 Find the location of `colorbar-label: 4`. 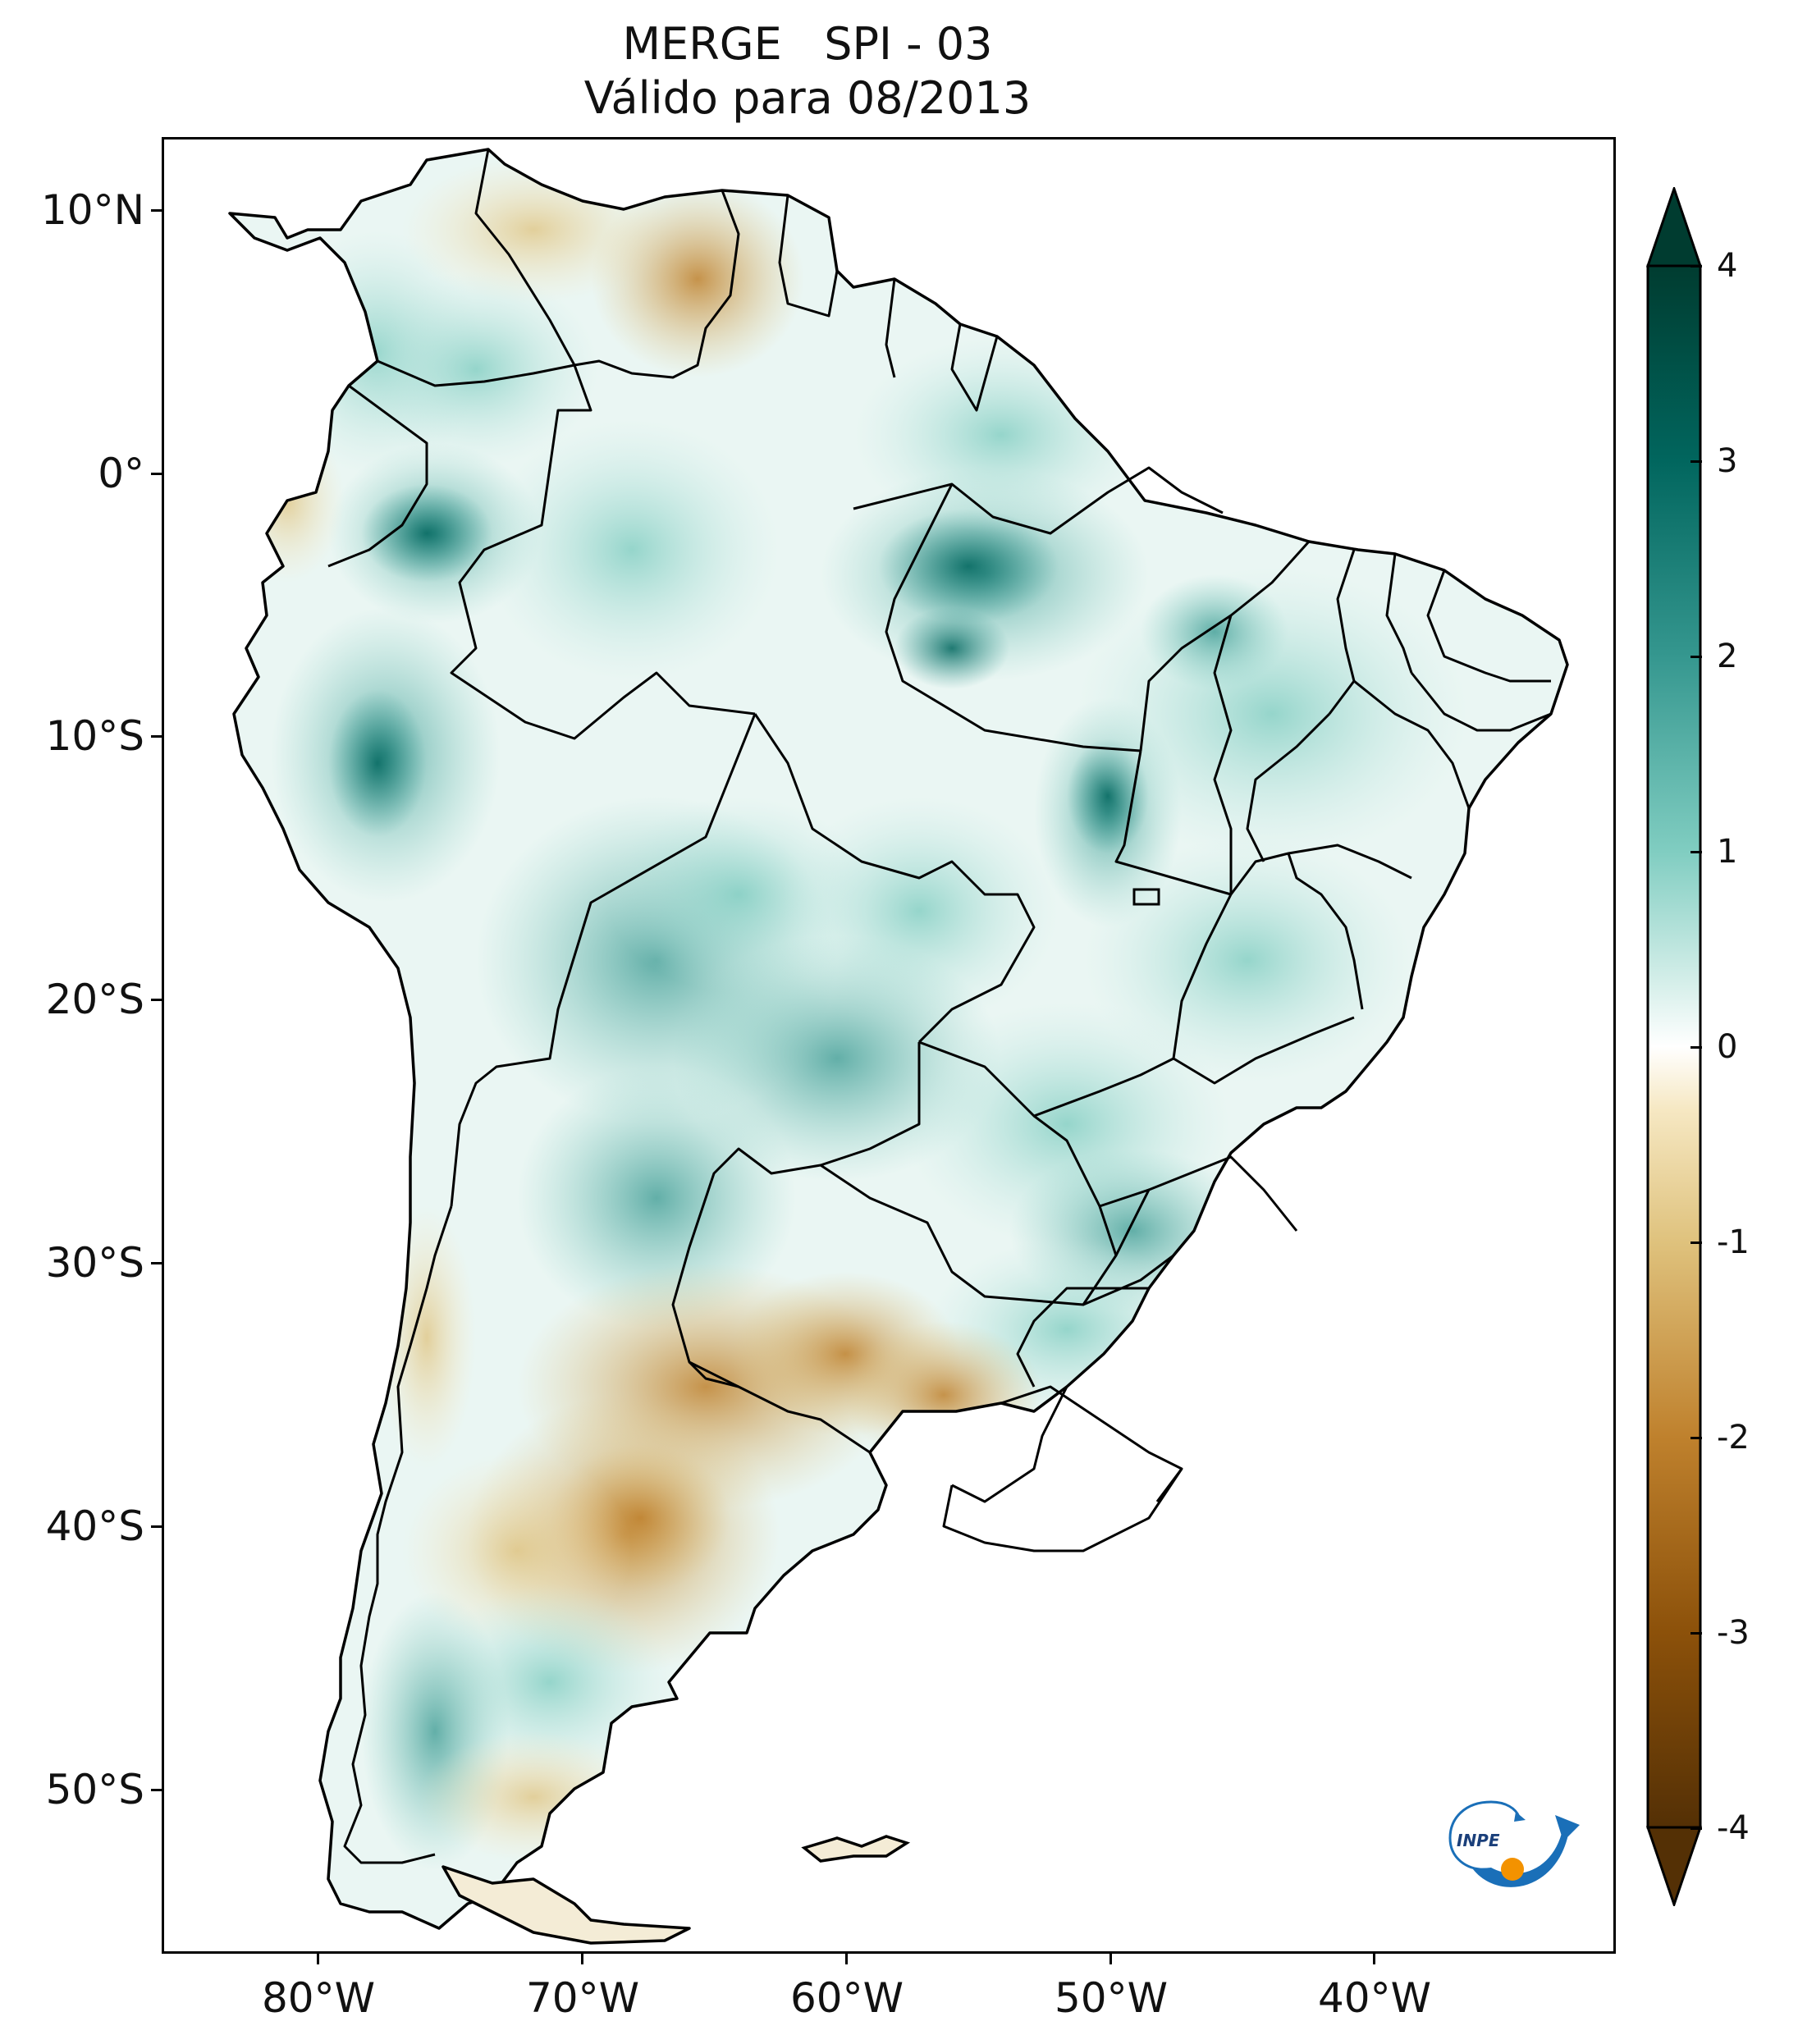

colorbar-label: 4 is located at coordinates (1727, 266).